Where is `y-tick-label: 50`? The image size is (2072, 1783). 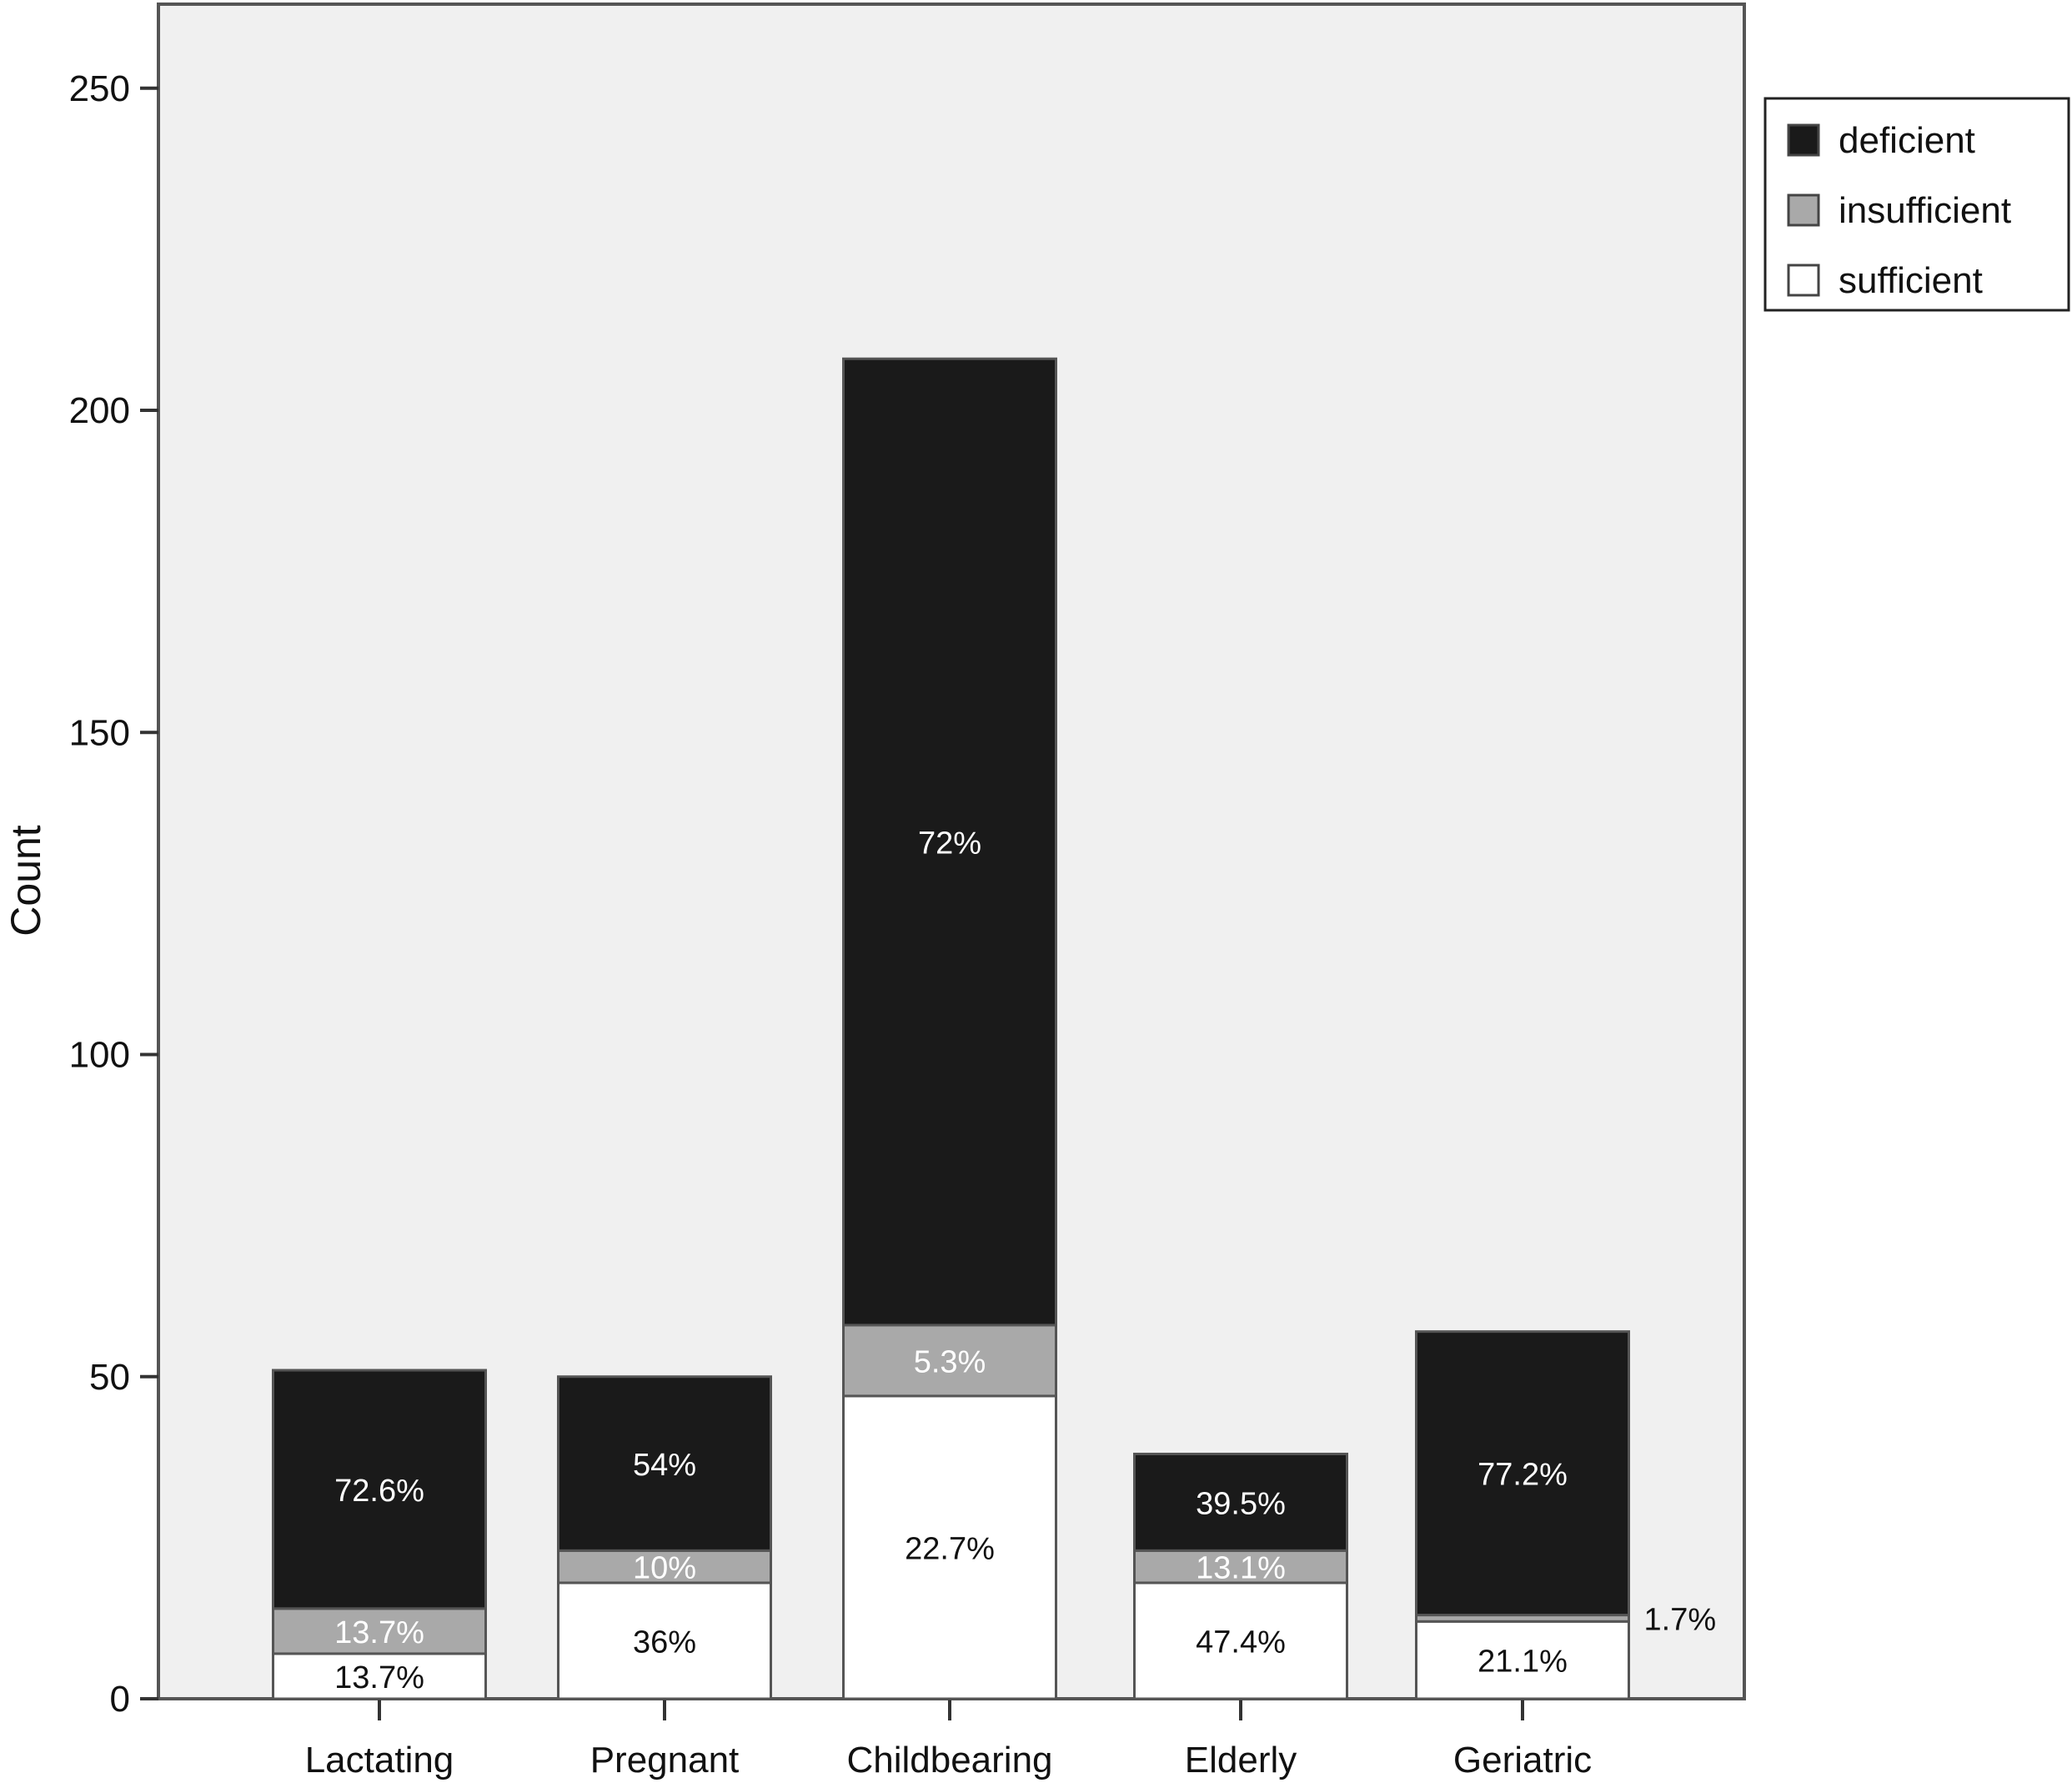 y-tick-label: 50 is located at coordinates (109, 1377).